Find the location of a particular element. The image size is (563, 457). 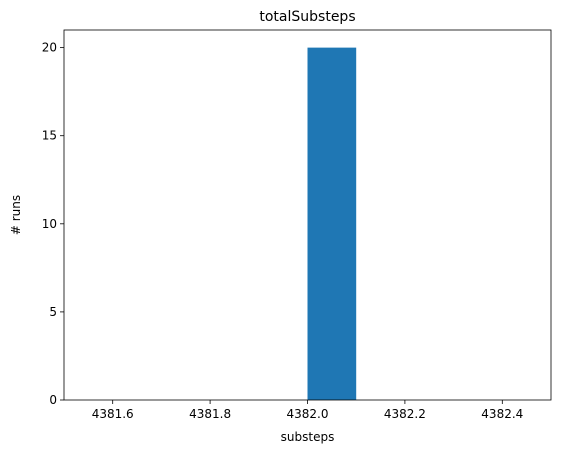

chart-title: totalSubsteps is located at coordinates (307, 17).